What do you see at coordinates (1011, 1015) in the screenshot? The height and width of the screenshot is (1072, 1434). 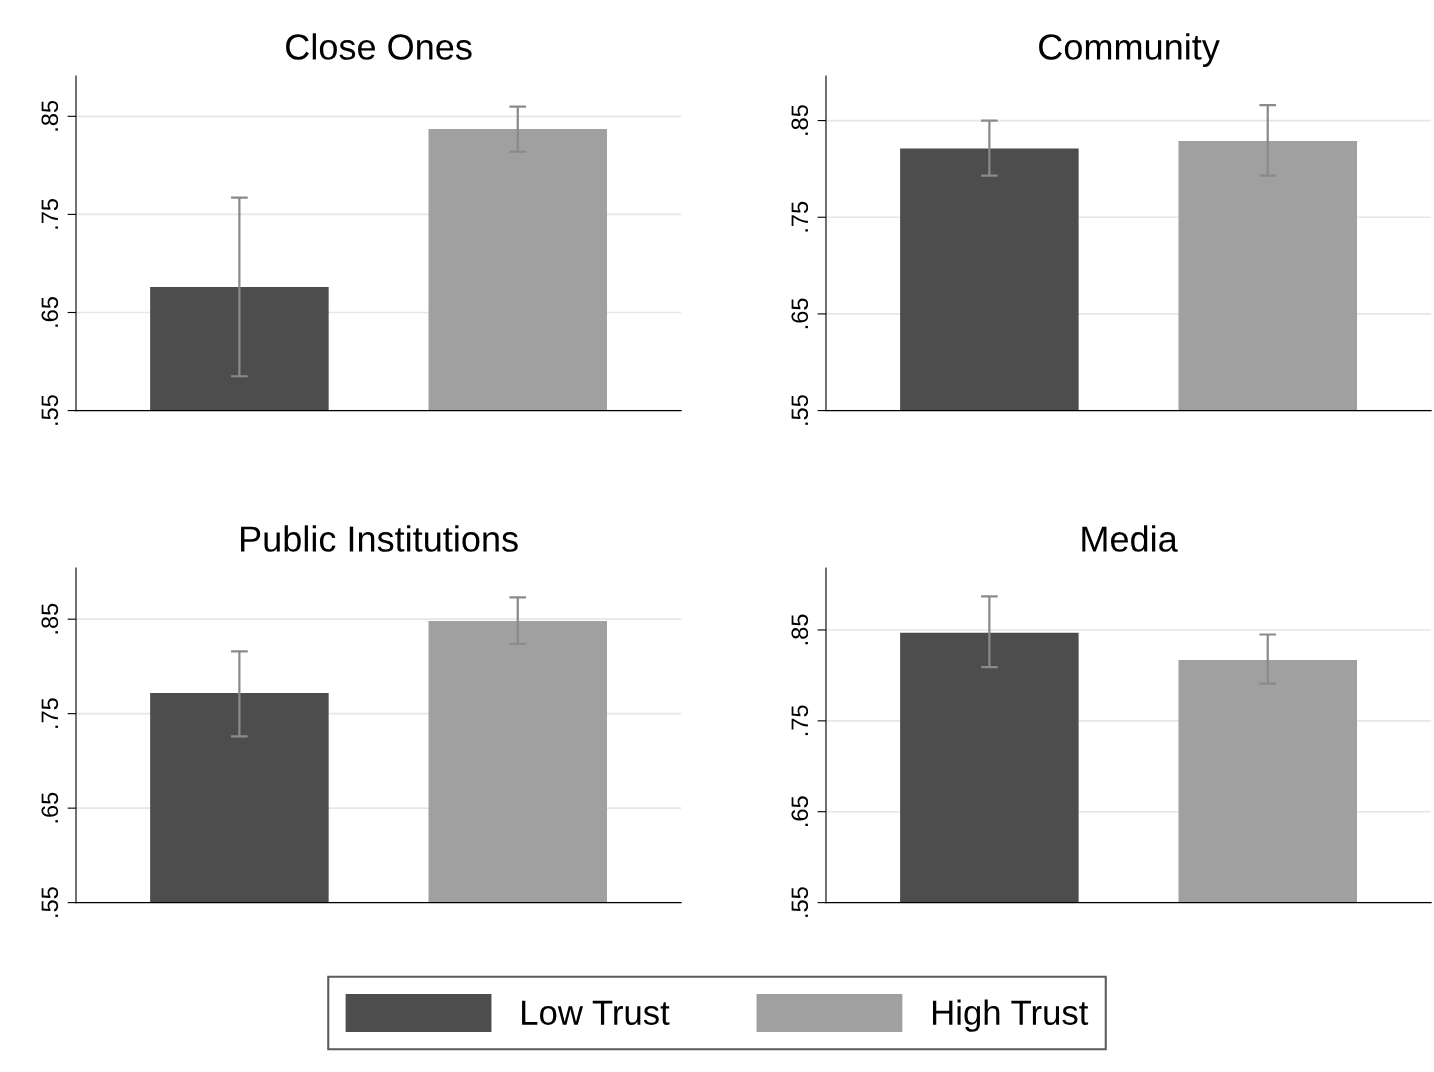 I see `legend-label: High Trust` at bounding box center [1011, 1015].